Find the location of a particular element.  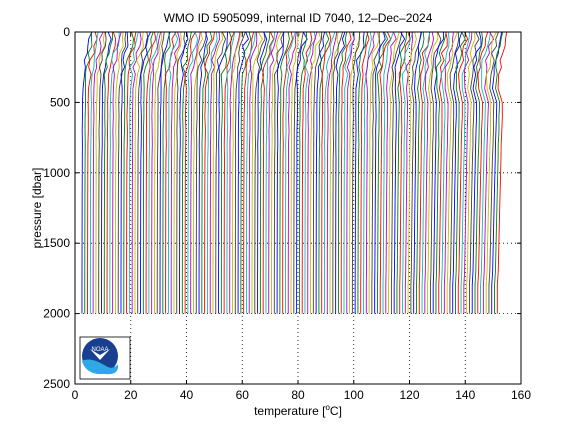

x-tick-label: 40 is located at coordinates (187, 395).